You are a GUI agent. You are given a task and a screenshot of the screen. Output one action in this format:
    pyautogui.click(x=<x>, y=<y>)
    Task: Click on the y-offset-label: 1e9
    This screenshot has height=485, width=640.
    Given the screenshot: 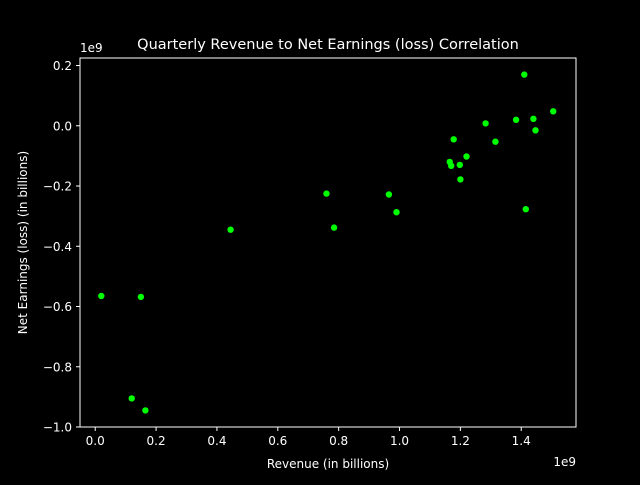 What is the action you would take?
    pyautogui.click(x=91, y=48)
    